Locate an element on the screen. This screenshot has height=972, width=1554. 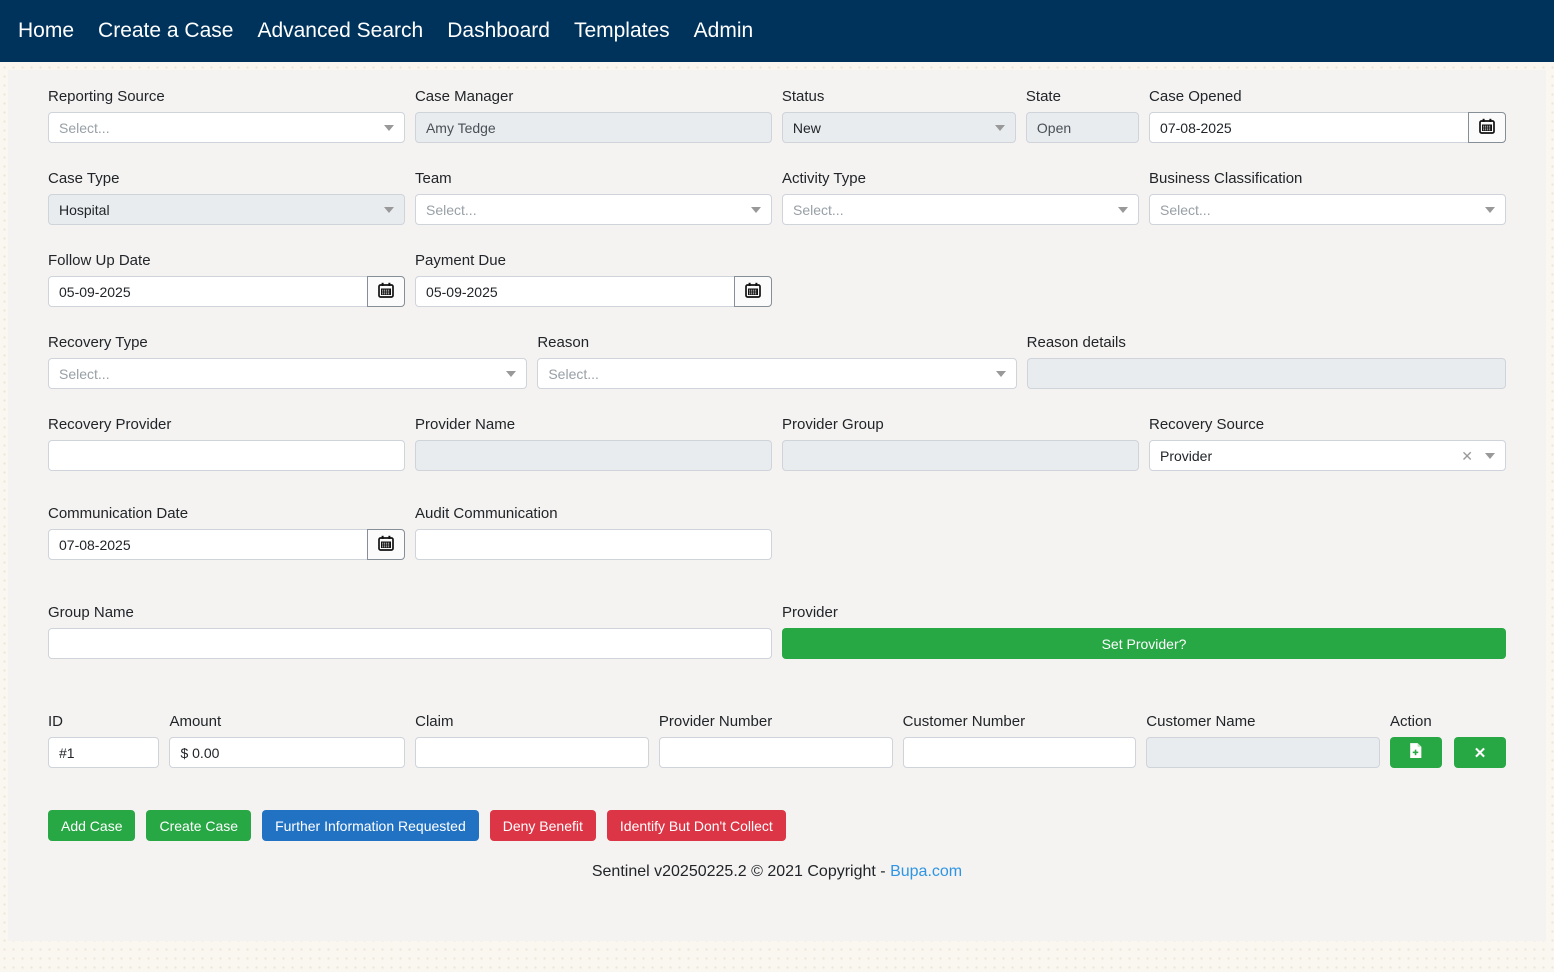
follow-up-date-calendar-button is located at coordinates (386, 291).